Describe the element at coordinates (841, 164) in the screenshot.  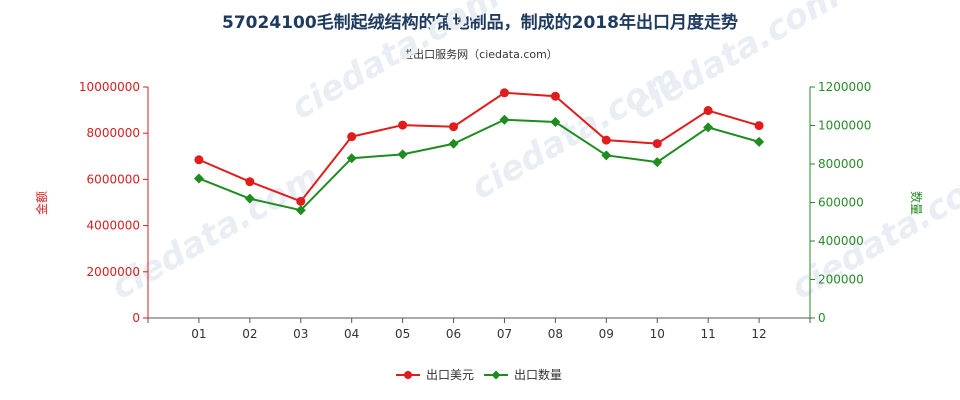
I see `y-tick-label-right: 800000` at that location.